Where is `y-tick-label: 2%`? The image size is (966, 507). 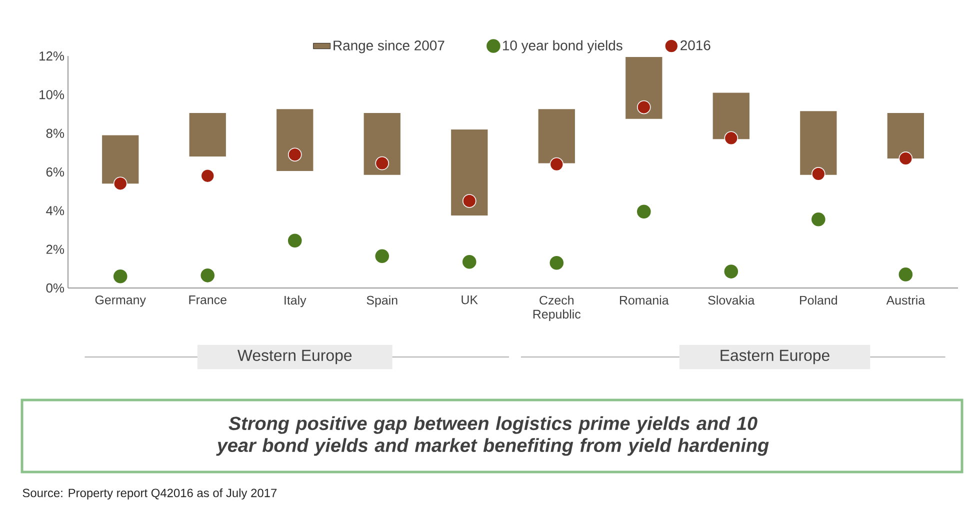 y-tick-label: 2% is located at coordinates (55, 249).